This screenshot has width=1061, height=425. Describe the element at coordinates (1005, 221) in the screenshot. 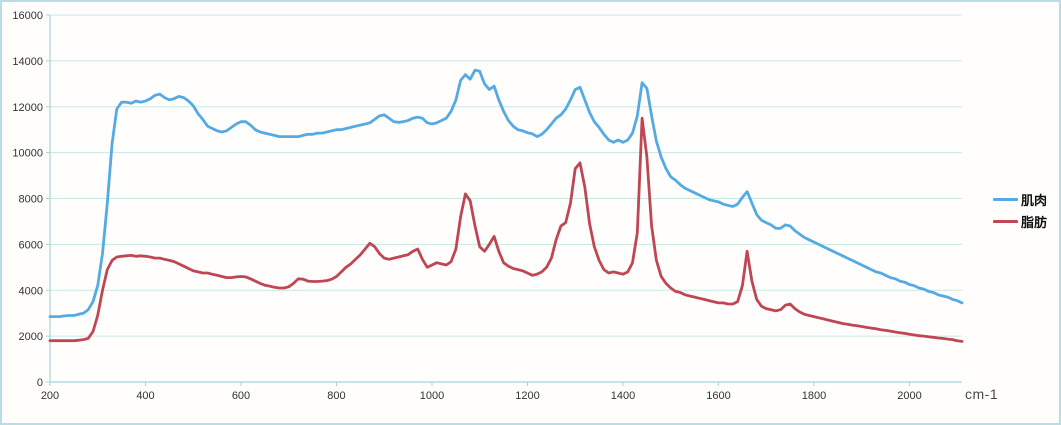

I see `fat-legend-line-icon` at that location.